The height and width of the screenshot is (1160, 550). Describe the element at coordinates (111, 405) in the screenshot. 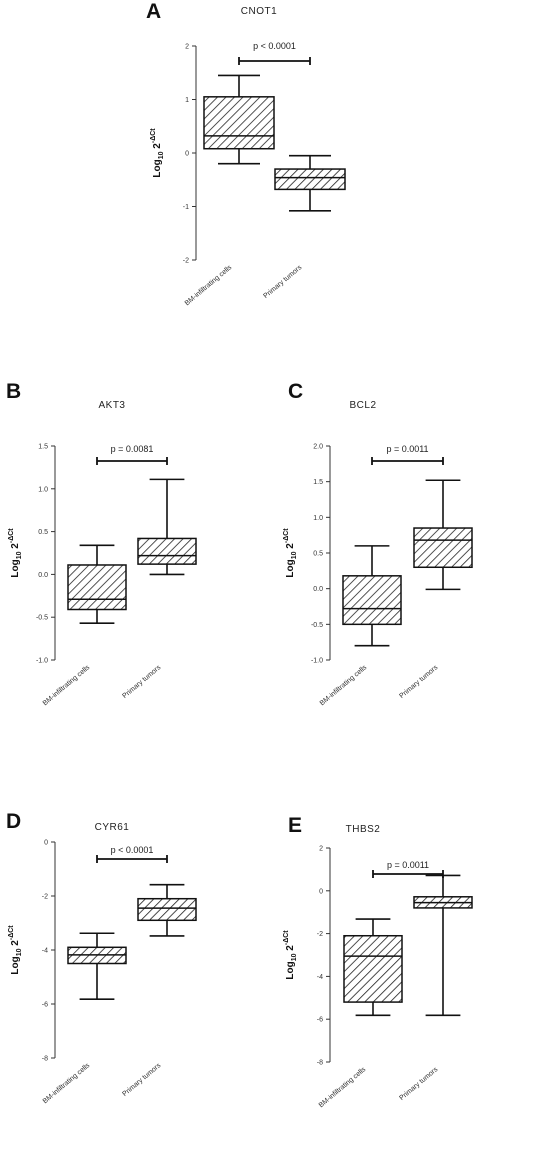

I see `chart-title: AKT3` at that location.